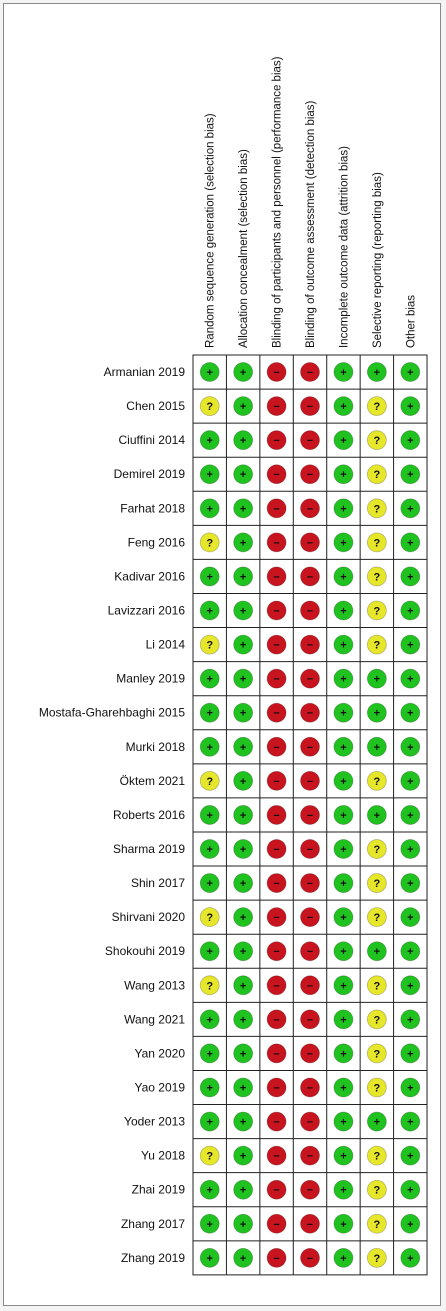 This screenshot has height=1311, width=446. What do you see at coordinates (145, 951) in the screenshot?
I see `study-label: Shokouhi 2019` at bounding box center [145, 951].